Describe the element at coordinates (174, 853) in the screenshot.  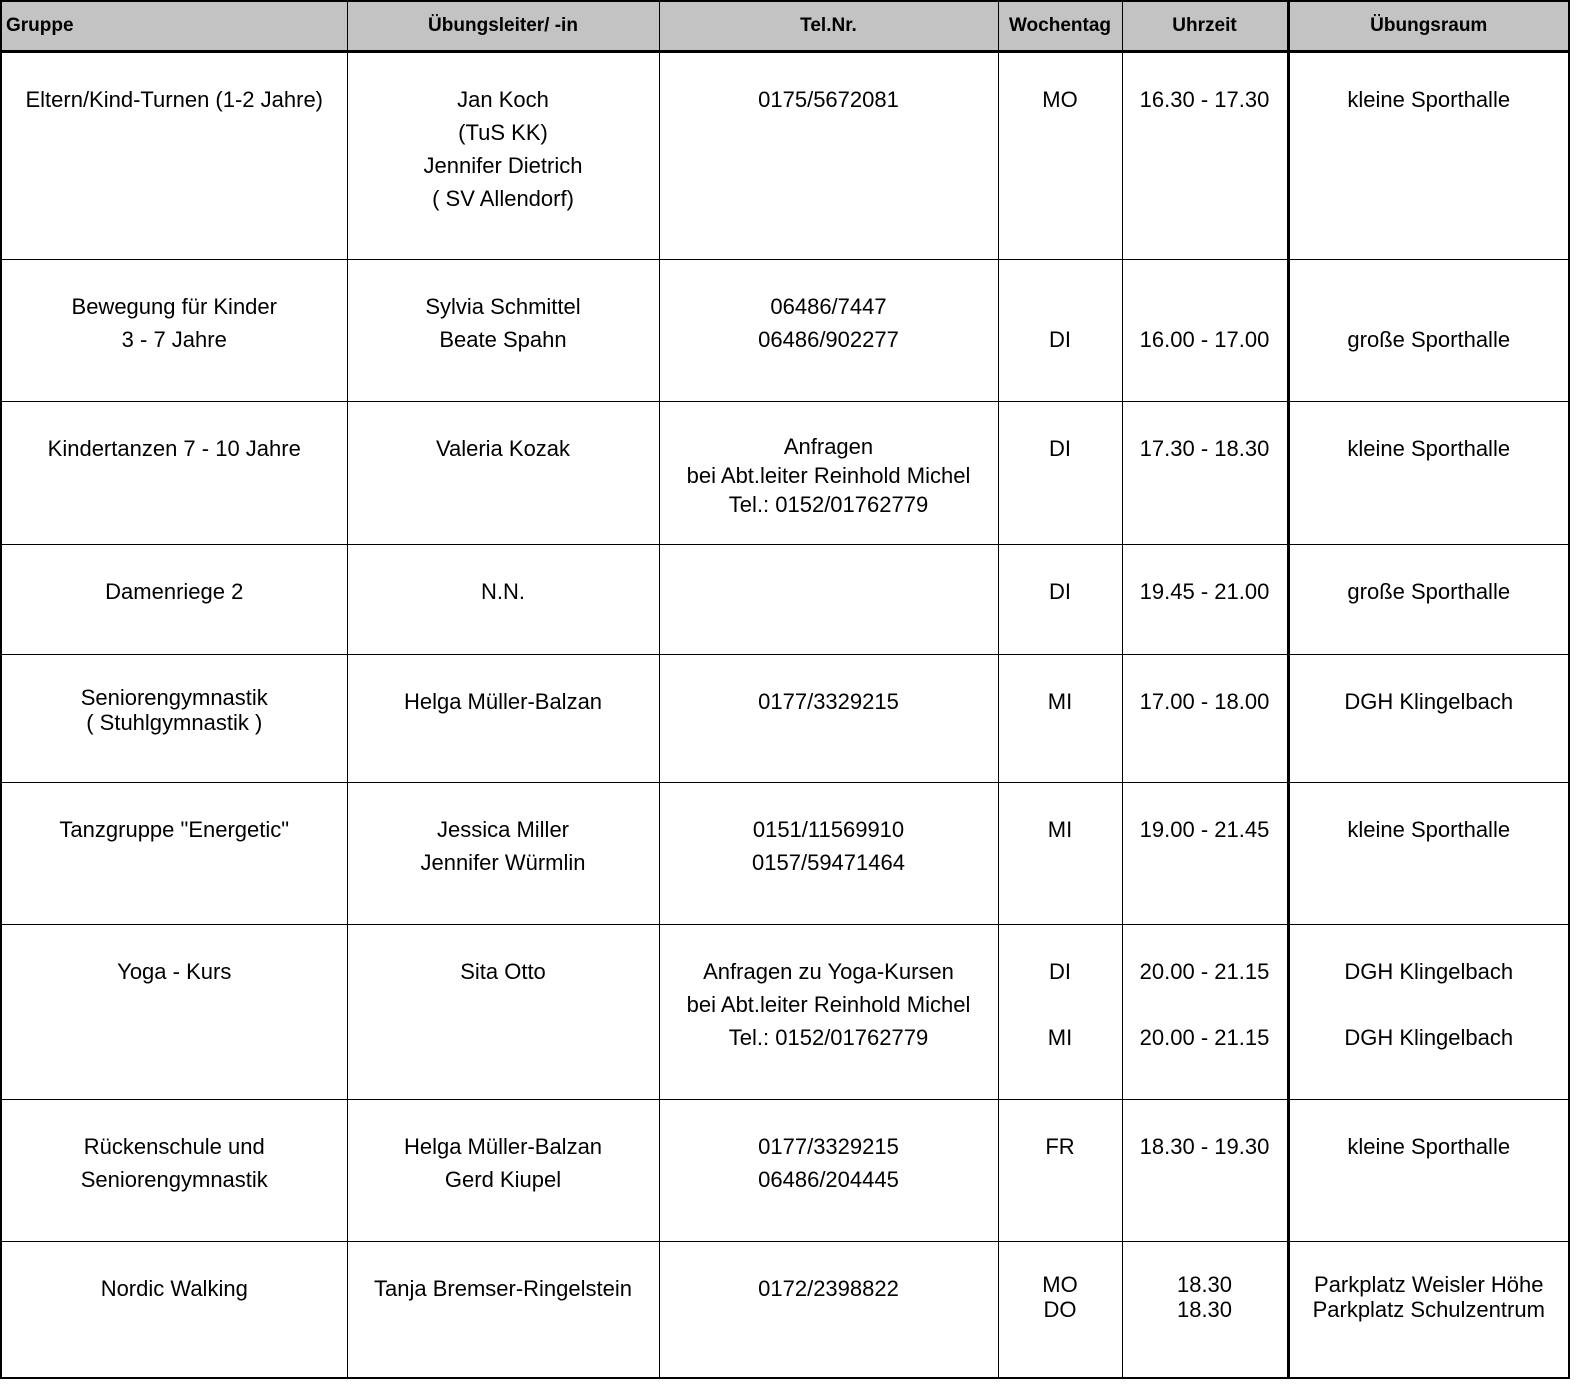
I see `cell-gruppe: Tanzgruppe "Energetic"` at that location.